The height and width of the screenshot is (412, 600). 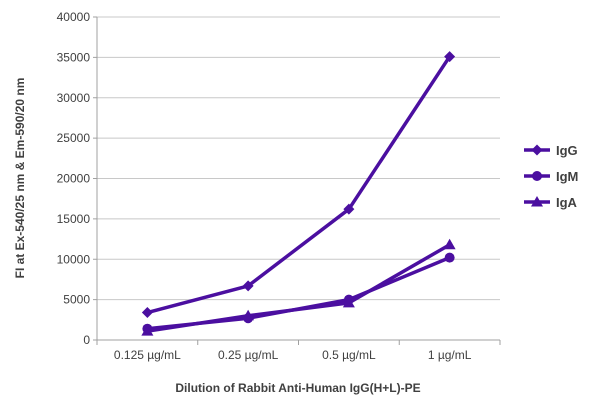 What do you see at coordinates (74, 57) in the screenshot?
I see `y-tick-label: 35000` at bounding box center [74, 57].